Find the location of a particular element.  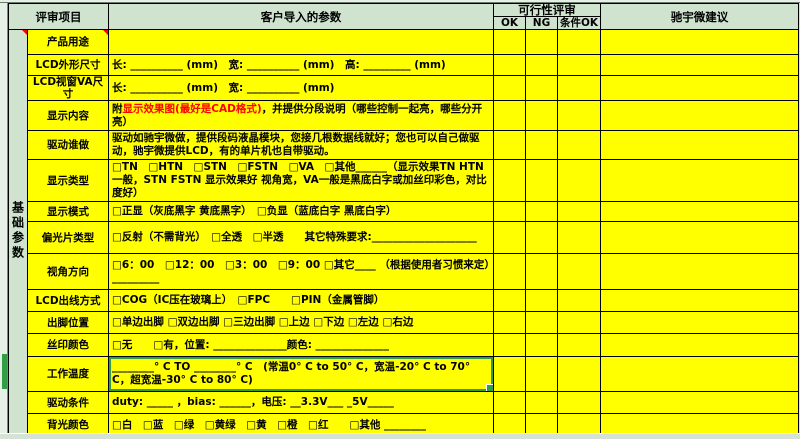

param-cell: □COG（IC压在玻璃上） □FPC □PIN（金属管脚） is located at coordinates (301, 300).